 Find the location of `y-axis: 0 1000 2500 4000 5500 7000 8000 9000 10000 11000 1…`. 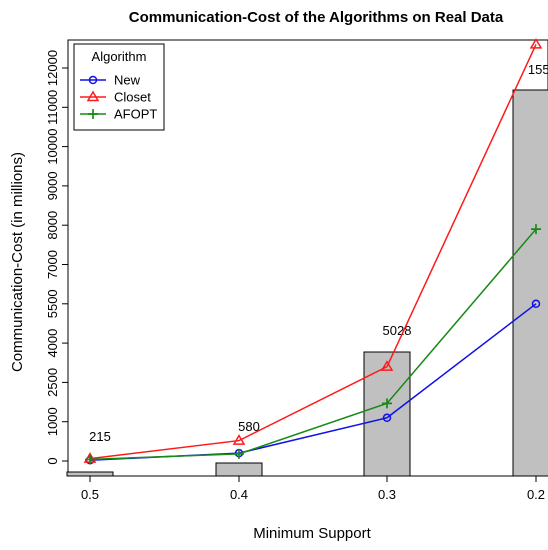

y-axis: 0 1000 2500 4000 5500 7000 8000 9000 10000 11000 1… is located at coordinates (56, 257).